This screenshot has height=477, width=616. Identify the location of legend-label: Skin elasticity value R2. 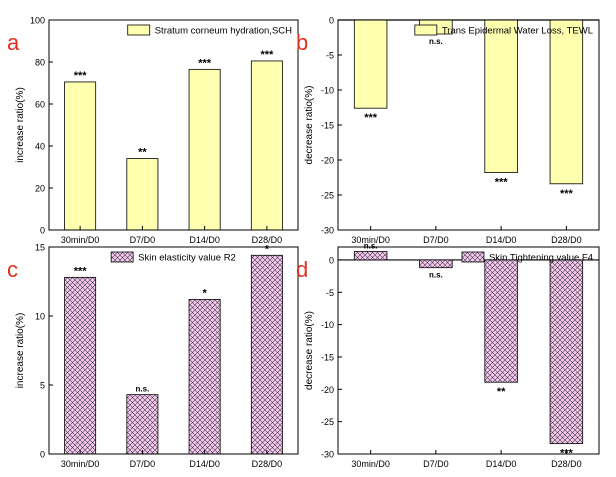
(187, 258).